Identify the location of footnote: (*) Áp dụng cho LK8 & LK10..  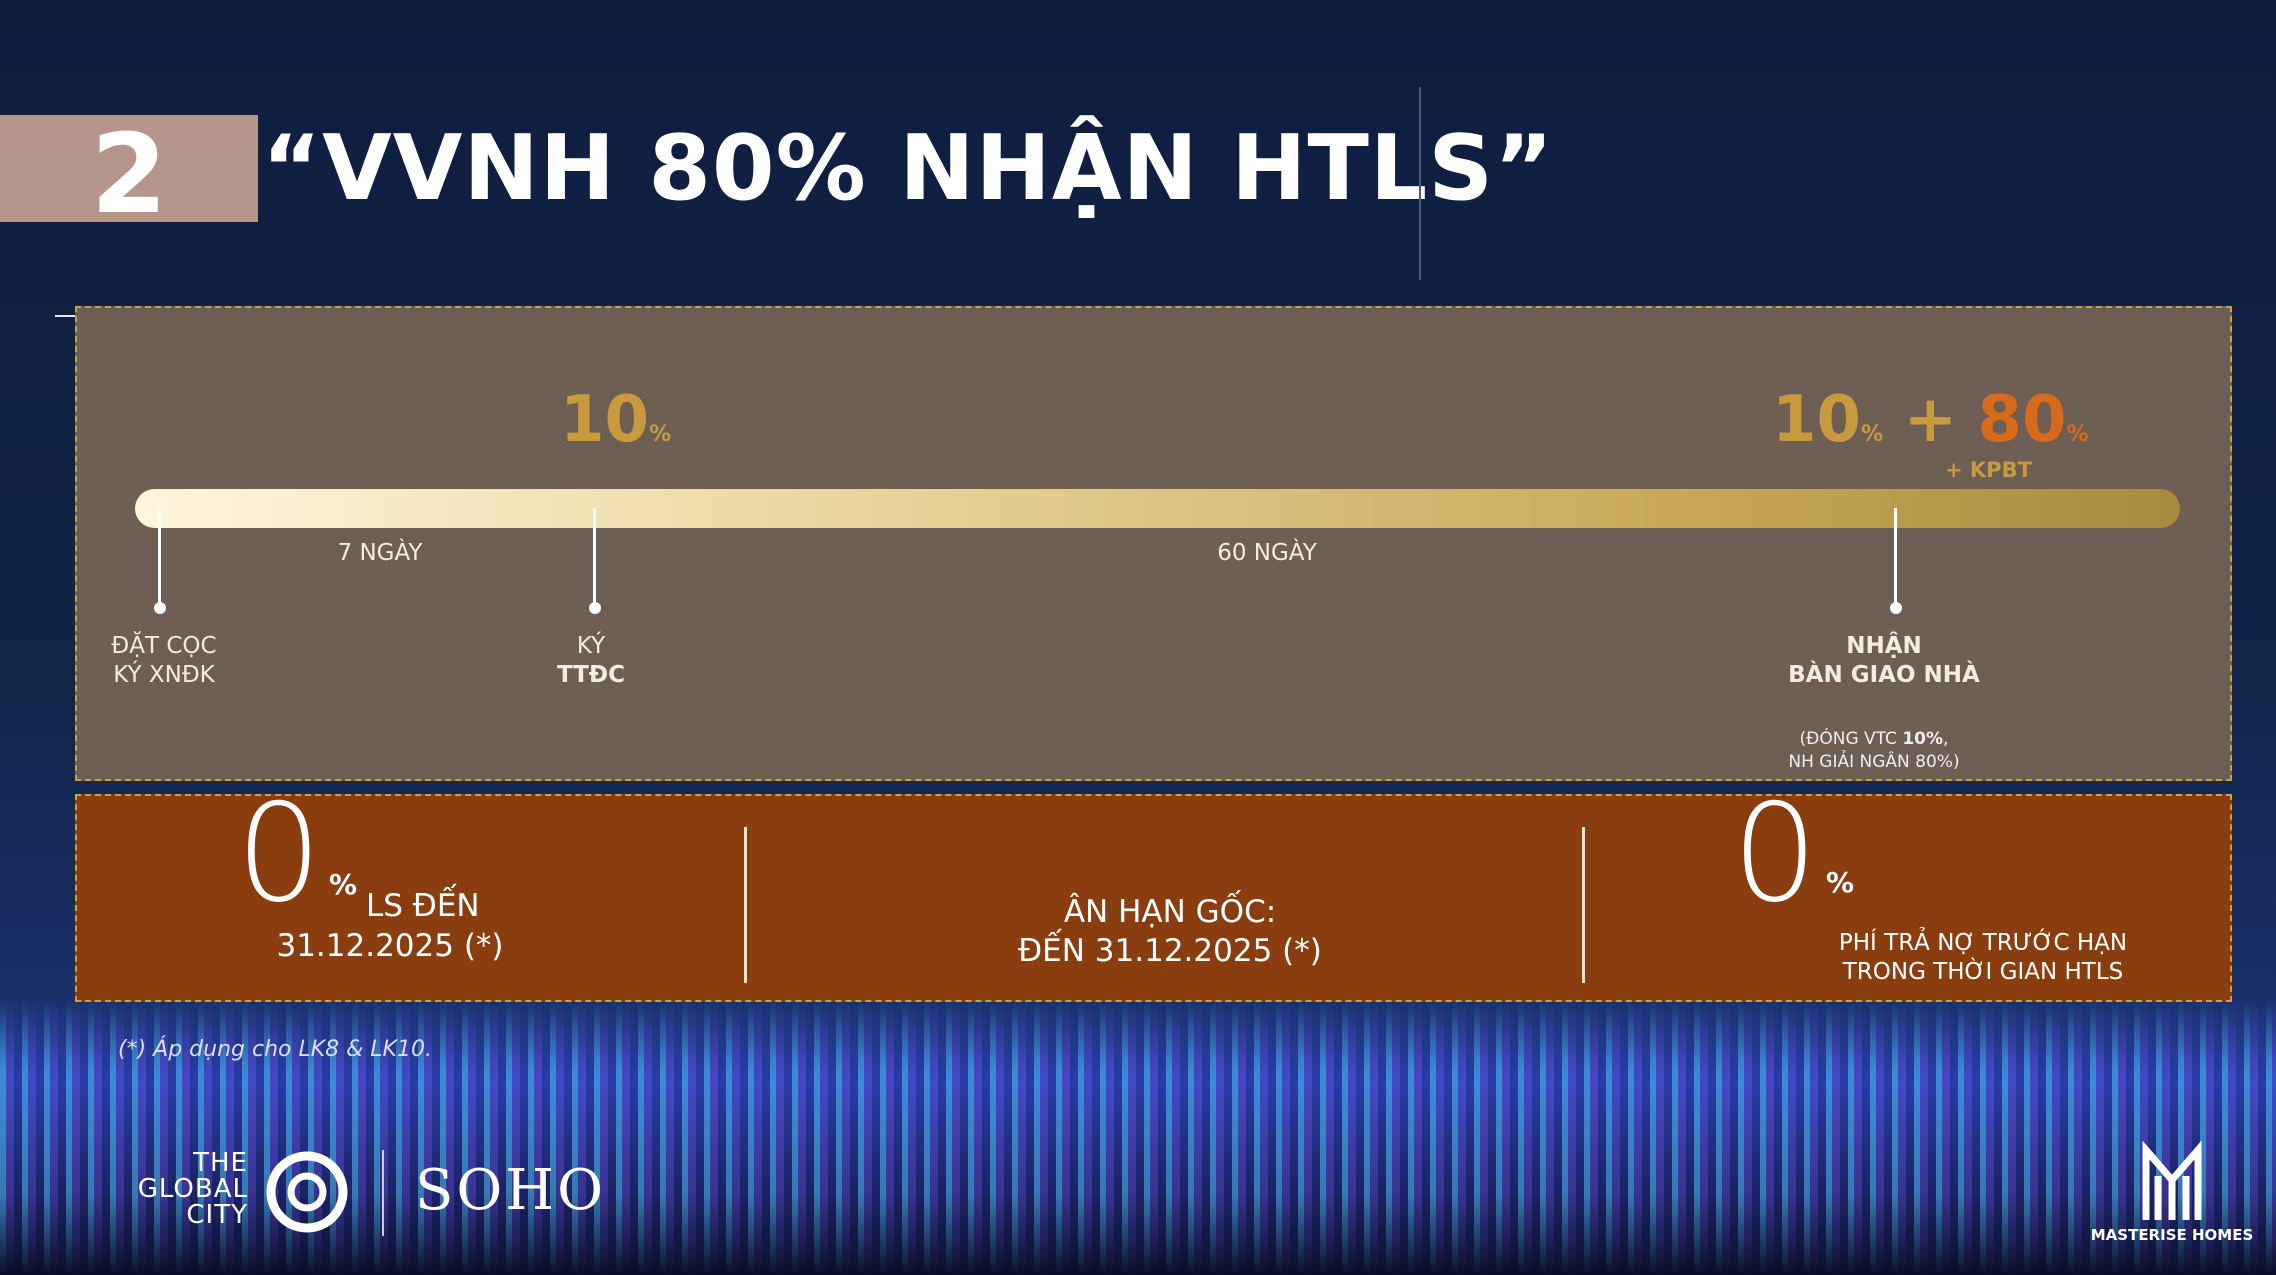
(275, 1049).